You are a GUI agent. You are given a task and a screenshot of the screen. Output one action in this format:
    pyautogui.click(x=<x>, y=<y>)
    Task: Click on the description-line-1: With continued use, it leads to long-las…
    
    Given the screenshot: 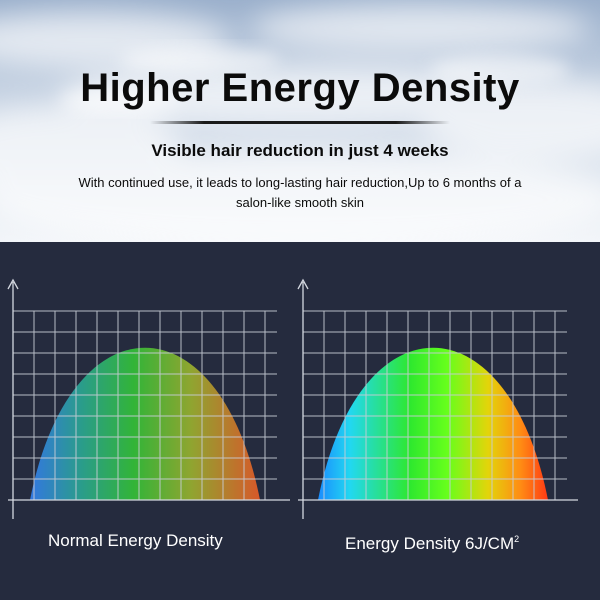 What is the action you would take?
    pyautogui.click(x=300, y=182)
    